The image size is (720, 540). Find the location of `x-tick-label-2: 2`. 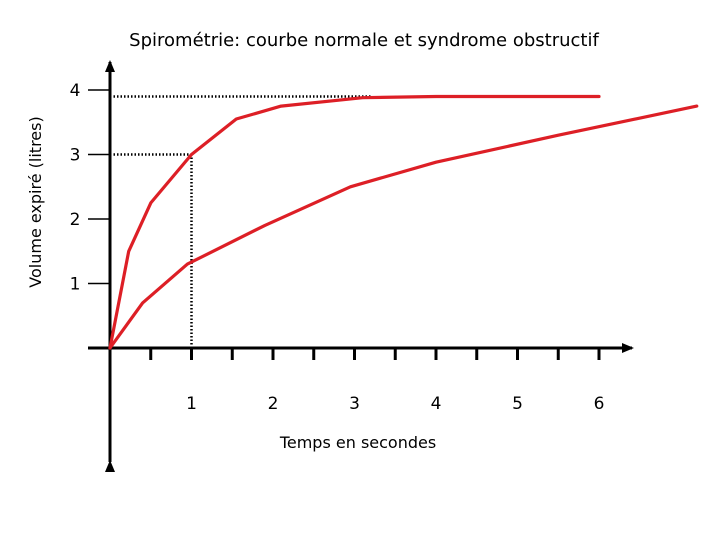

x-tick-label-2: 2 is located at coordinates (273, 404).